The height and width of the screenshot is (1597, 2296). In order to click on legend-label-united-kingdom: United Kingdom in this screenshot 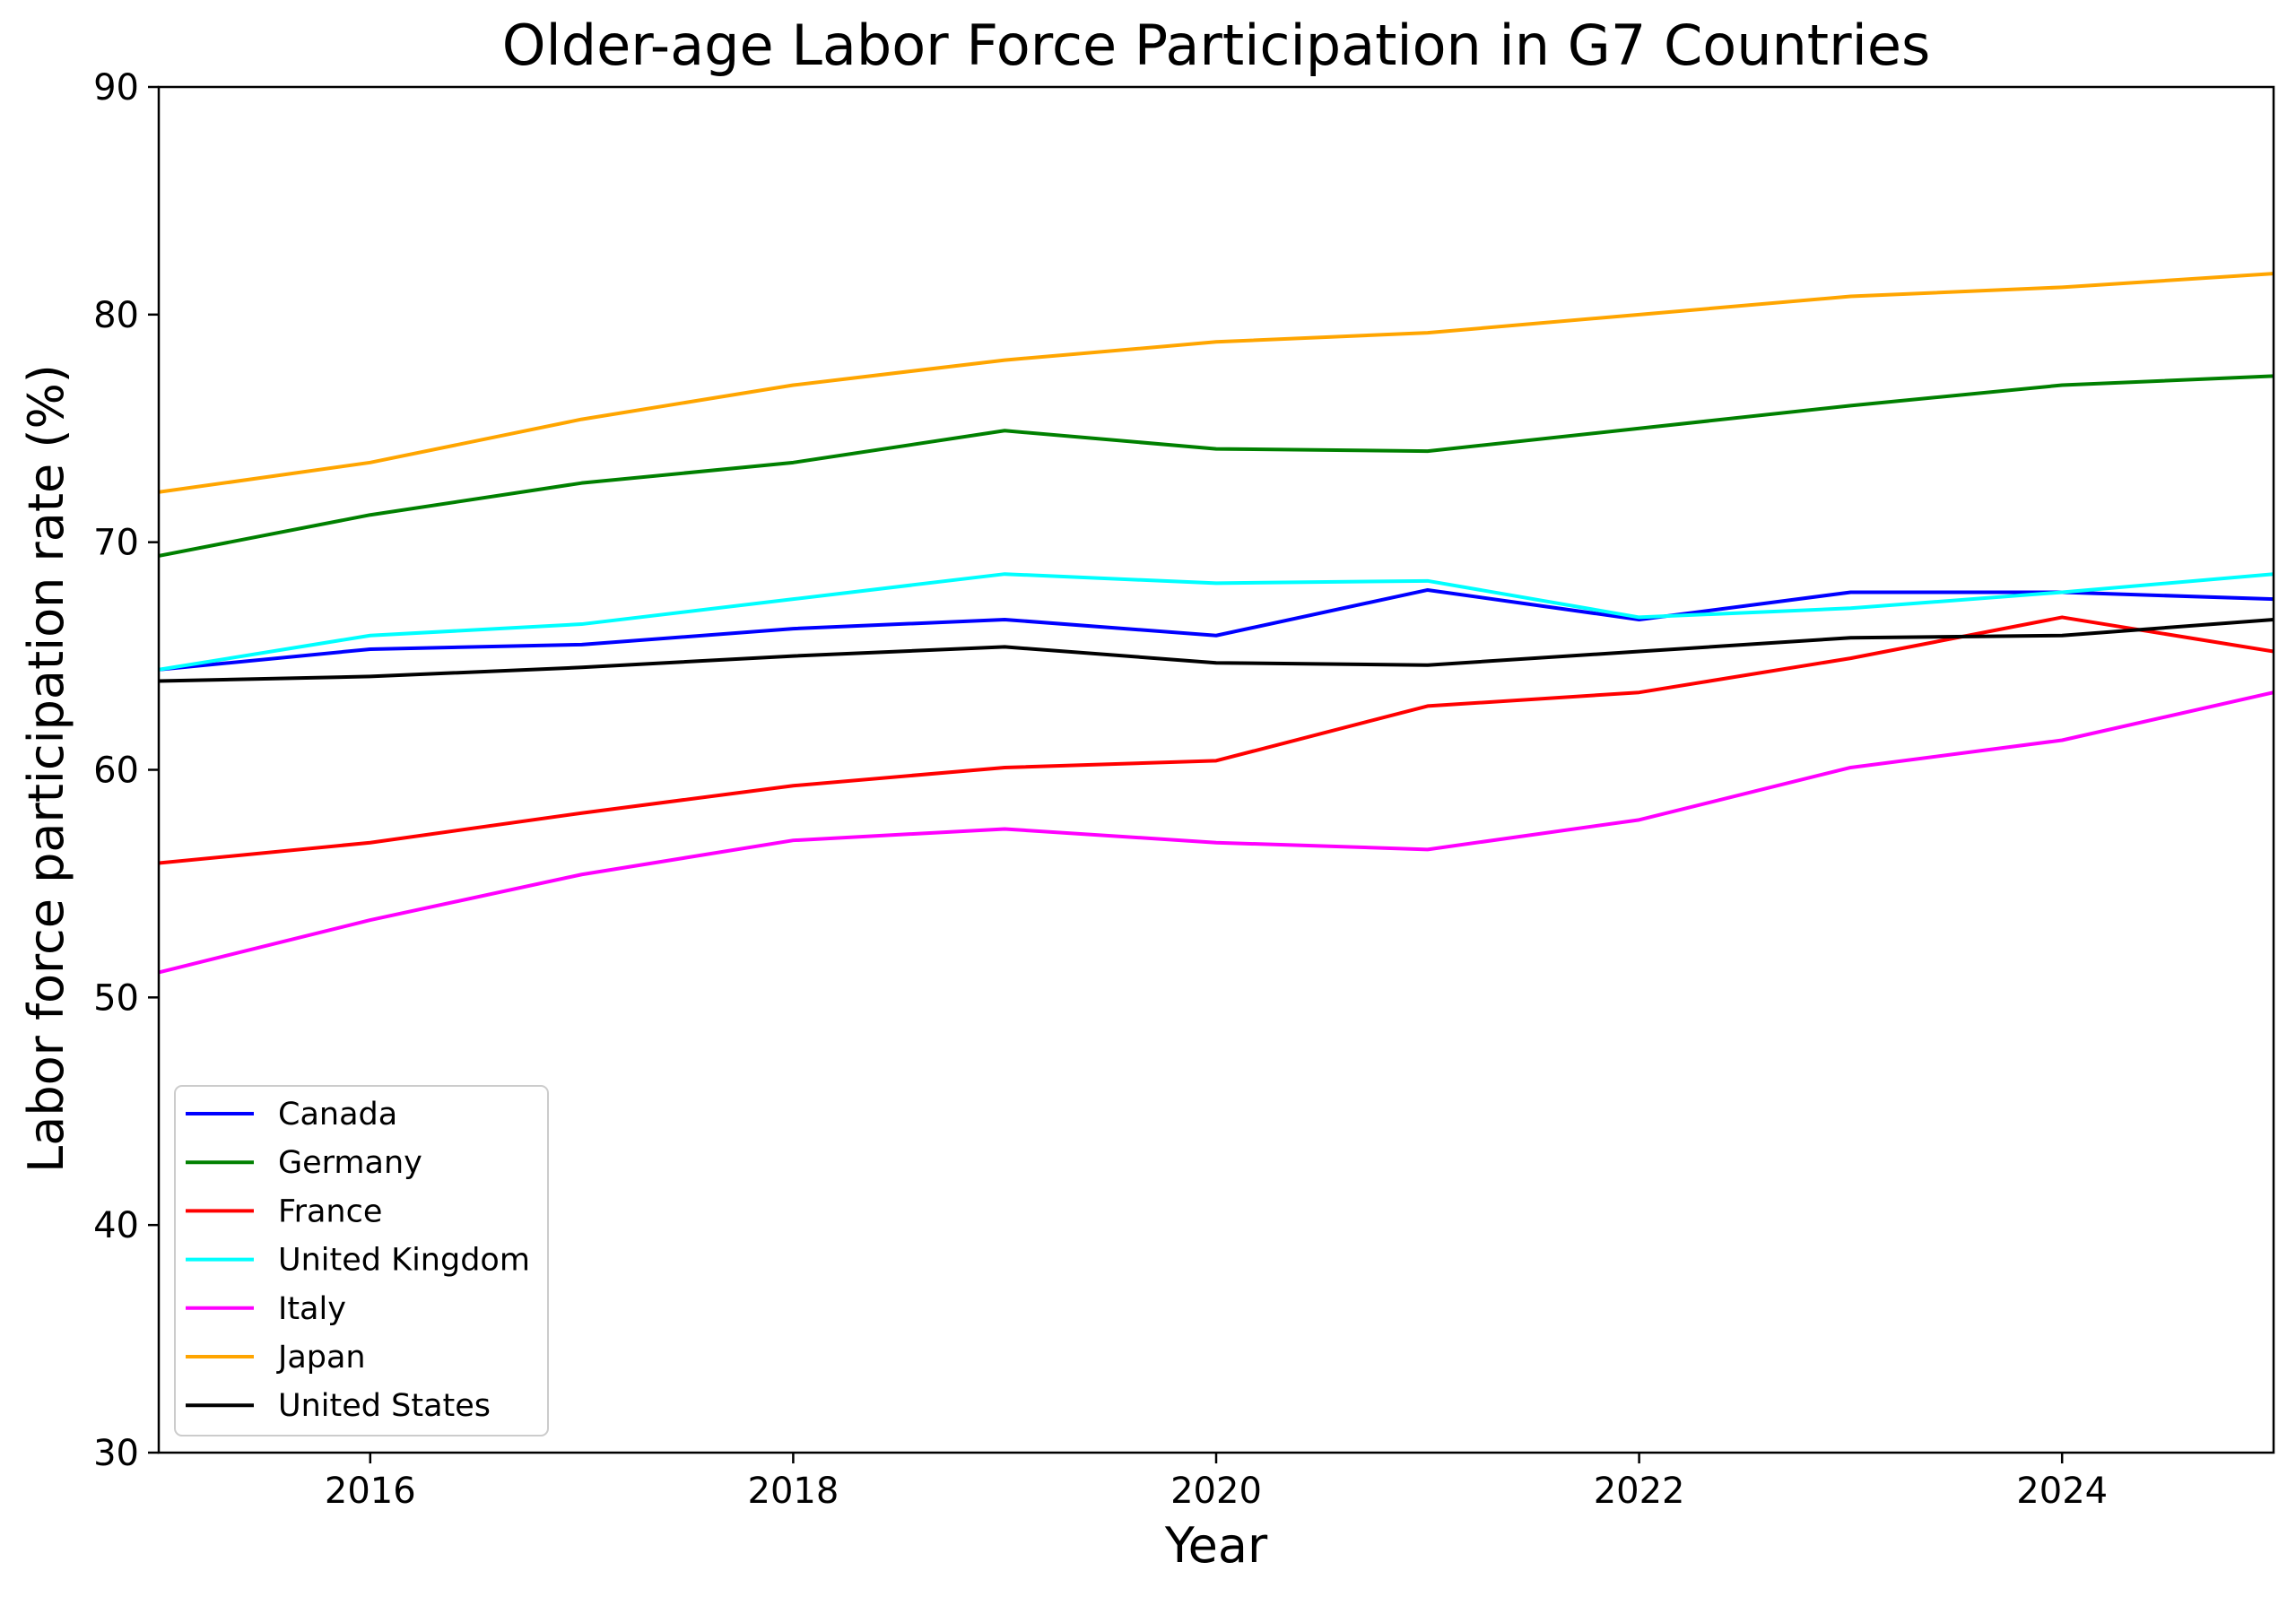, I will do `click(404, 1261)`.